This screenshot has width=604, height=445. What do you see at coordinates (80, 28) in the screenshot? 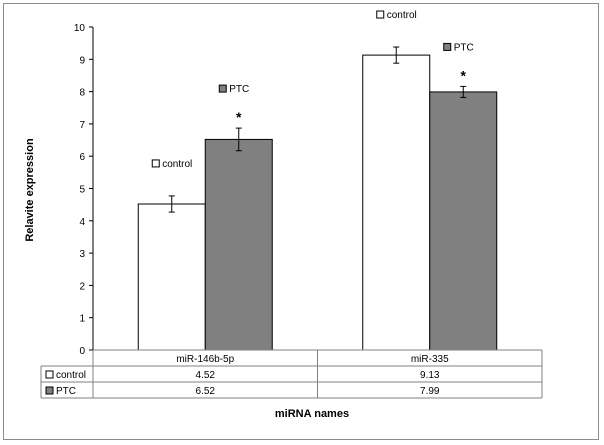
I see `y-tick-label: 10` at bounding box center [80, 28].